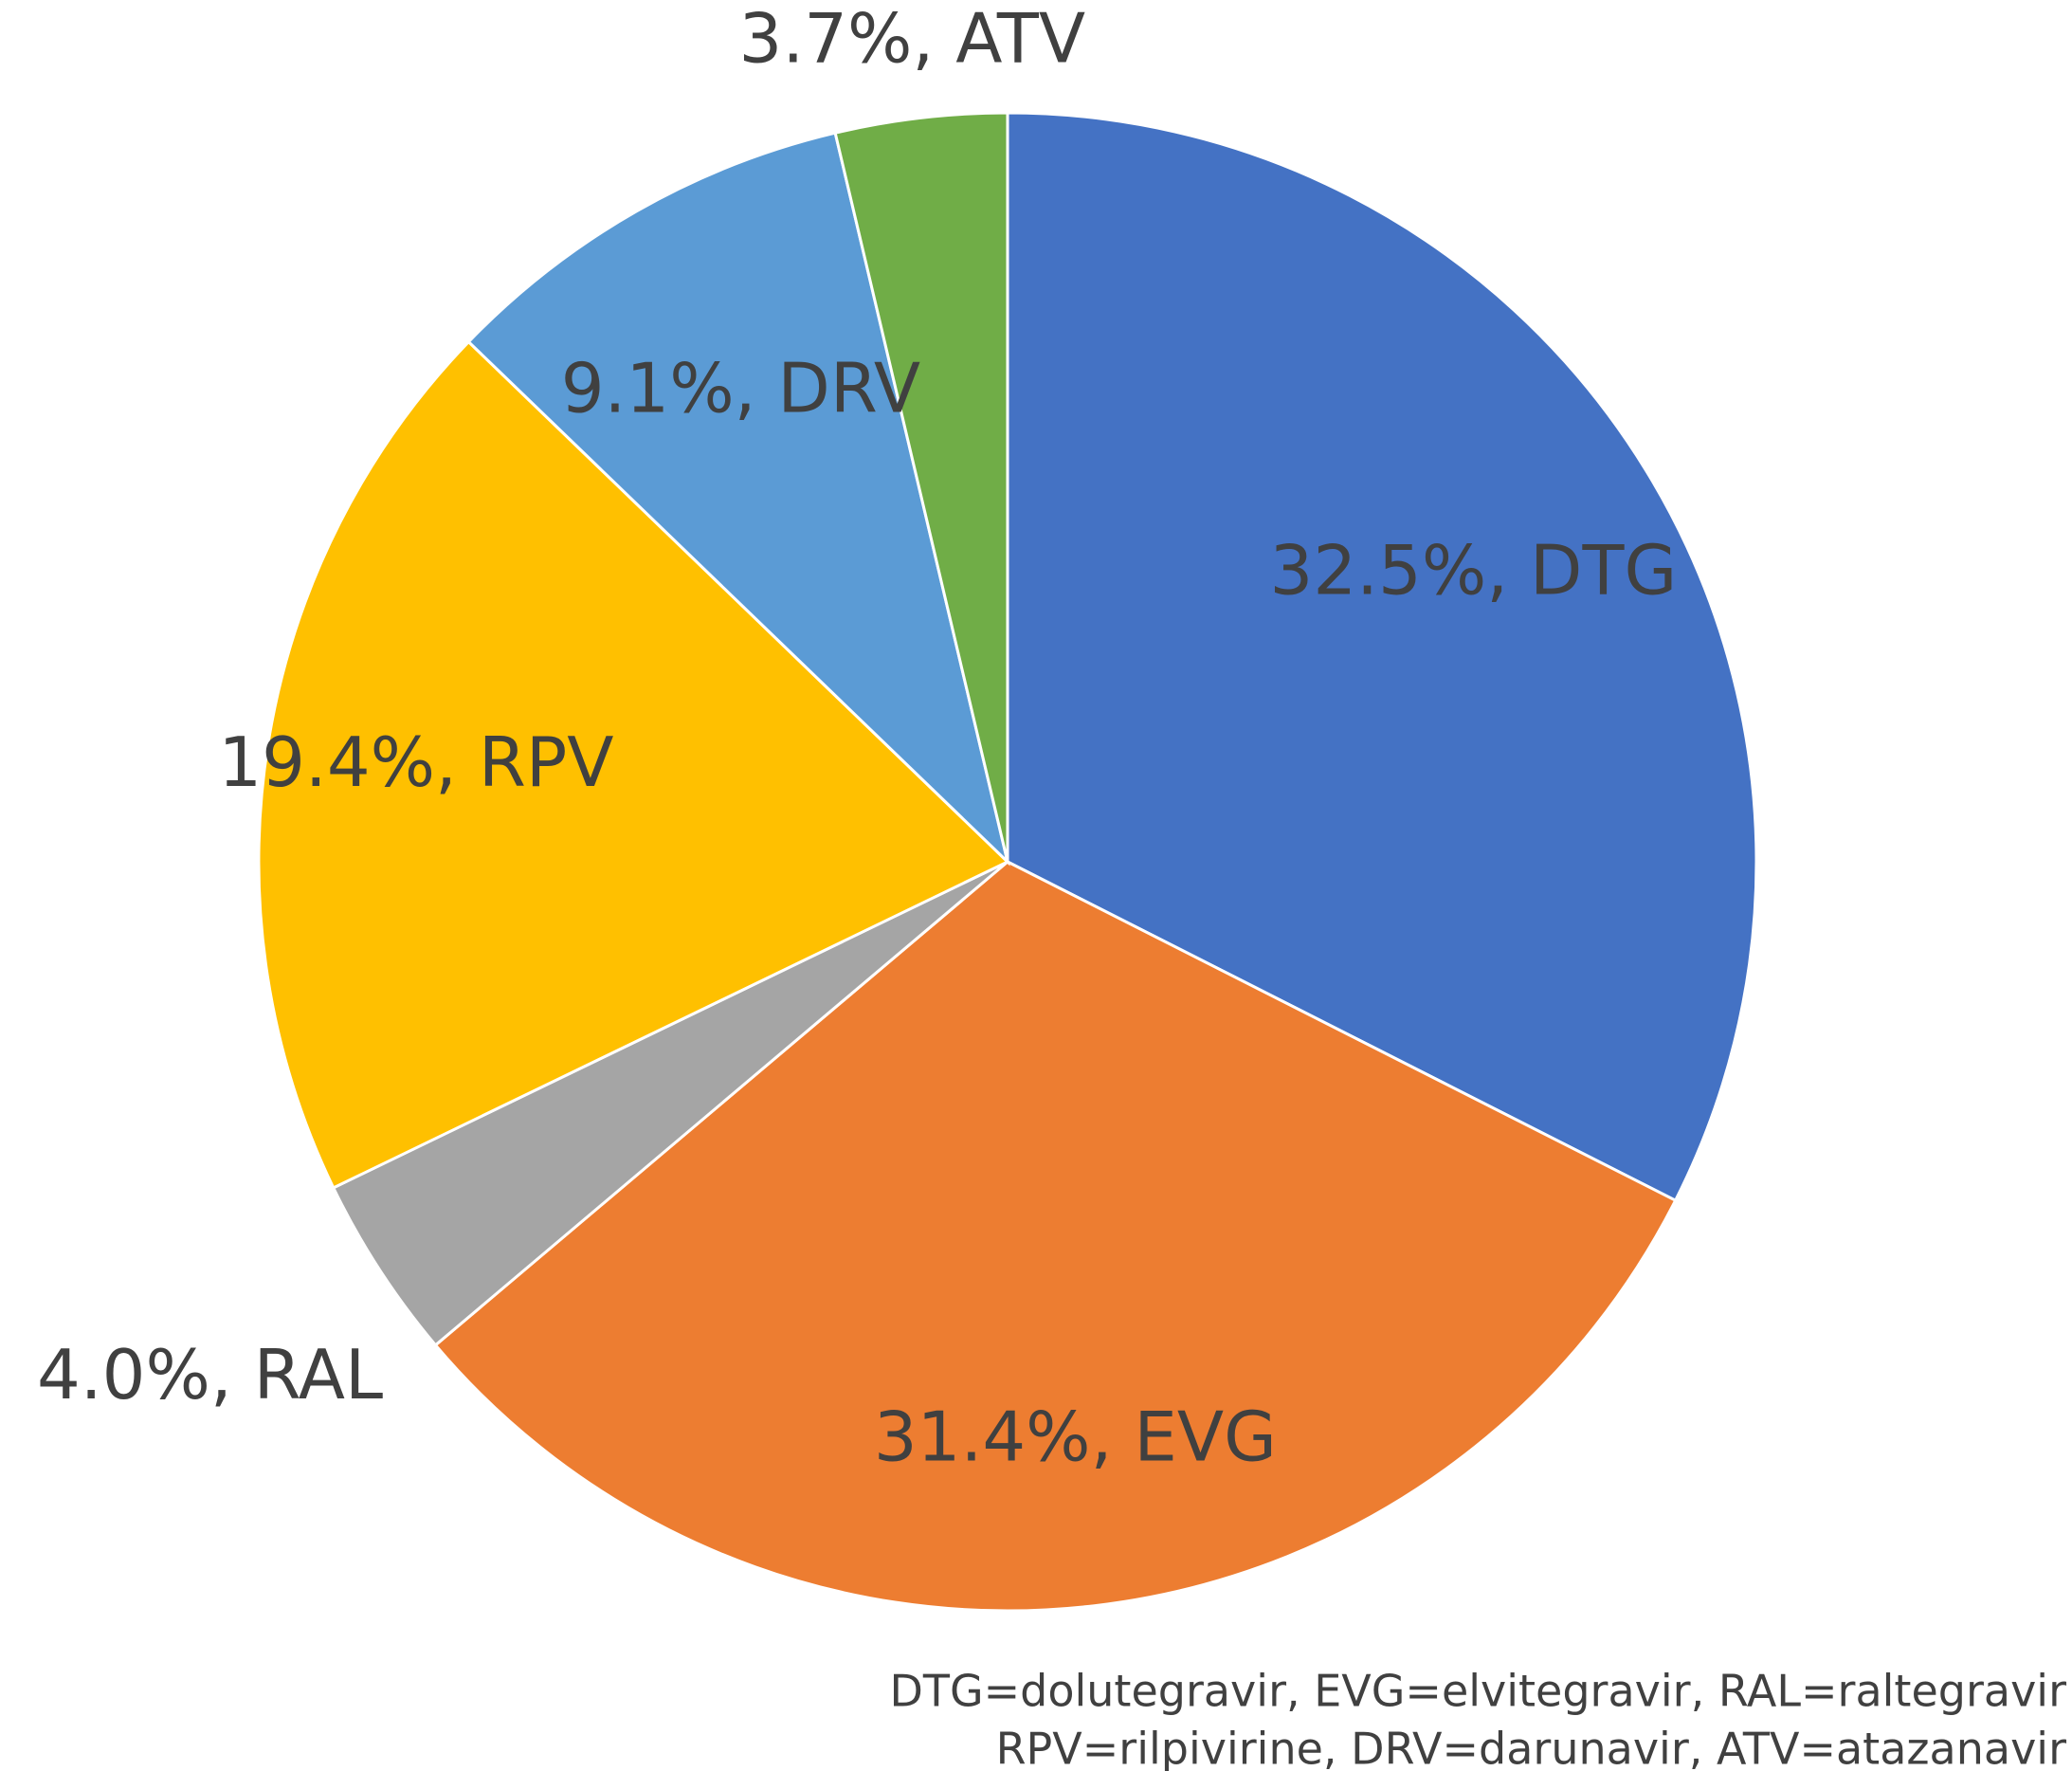 This screenshot has height=1771, width=2072. What do you see at coordinates (210, 1375) in the screenshot?
I see `data-label: 4.0%, RAL` at bounding box center [210, 1375].